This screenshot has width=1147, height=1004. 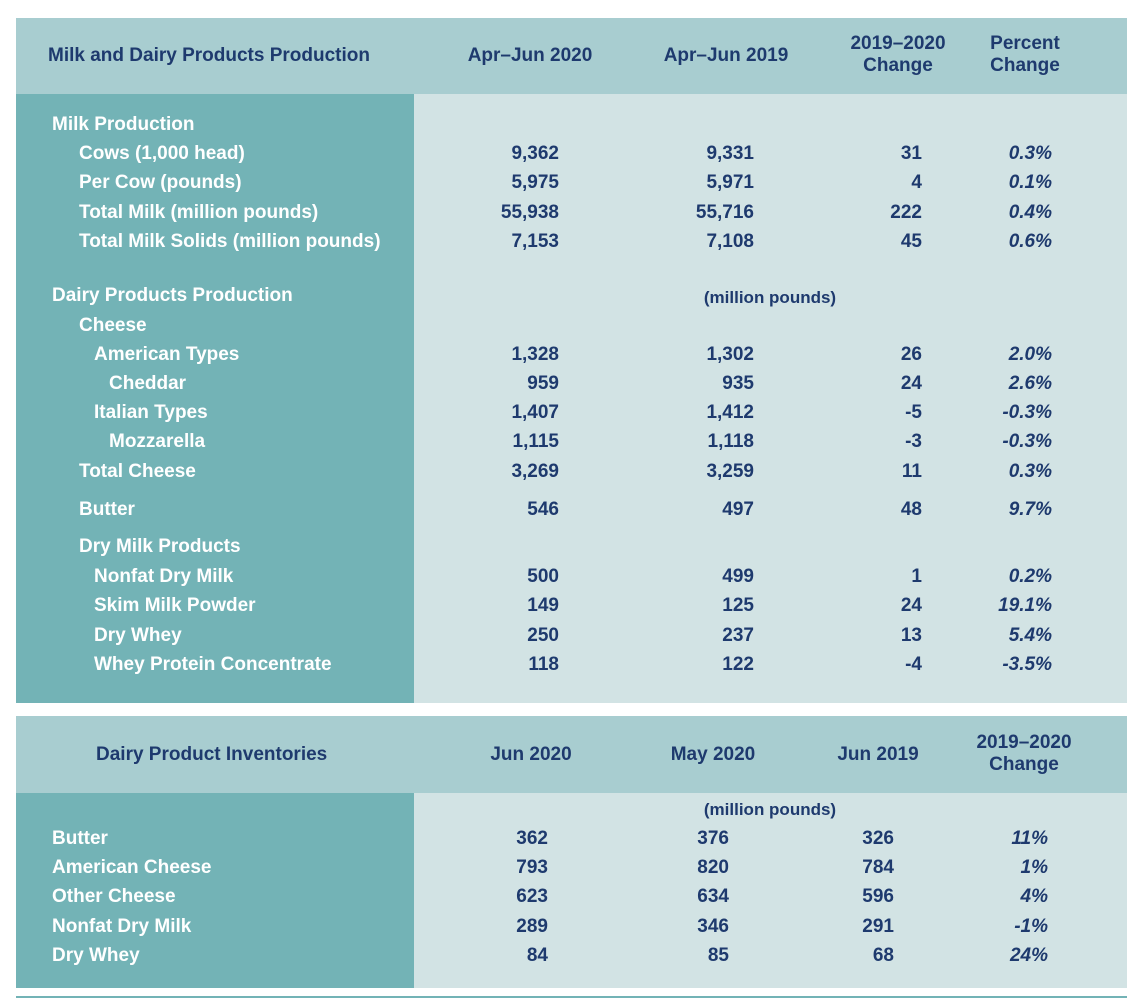 I want to click on value-may-2020: 820, so click(x=713, y=867).